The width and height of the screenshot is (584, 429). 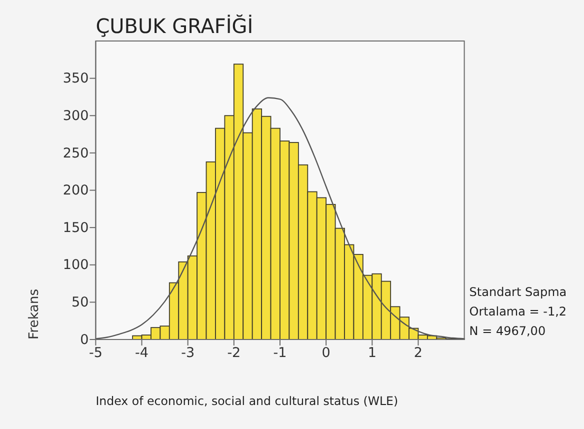 What do you see at coordinates (75, 78) in the screenshot?
I see `y-tick-label: 350` at bounding box center [75, 78].